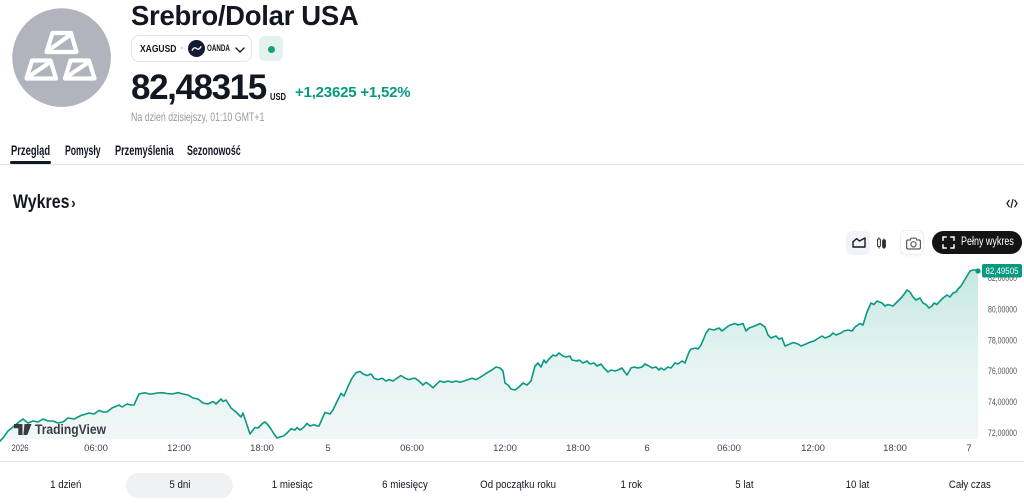 The image size is (1024, 504). Describe the element at coordinates (1002, 271) in the screenshot. I see `svg-text: 82,49505` at that location.